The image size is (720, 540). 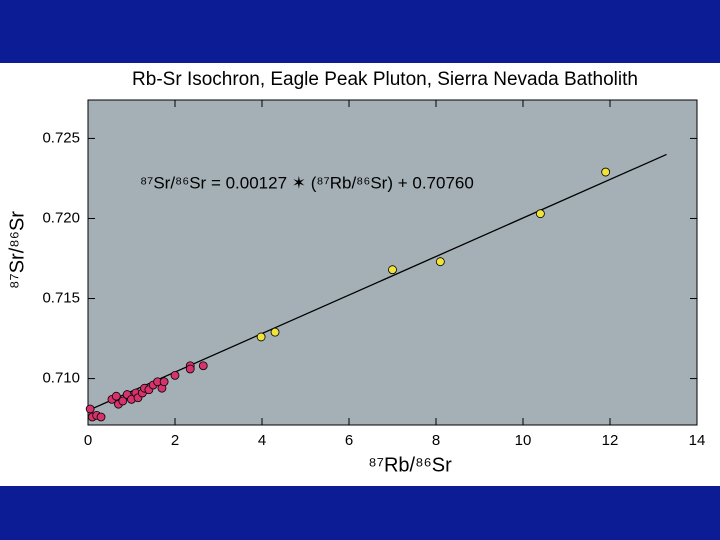 What do you see at coordinates (17, 250) in the screenshot?
I see `y-axis-label: ⁸⁷Sr/⁸⁶Sr` at bounding box center [17, 250].